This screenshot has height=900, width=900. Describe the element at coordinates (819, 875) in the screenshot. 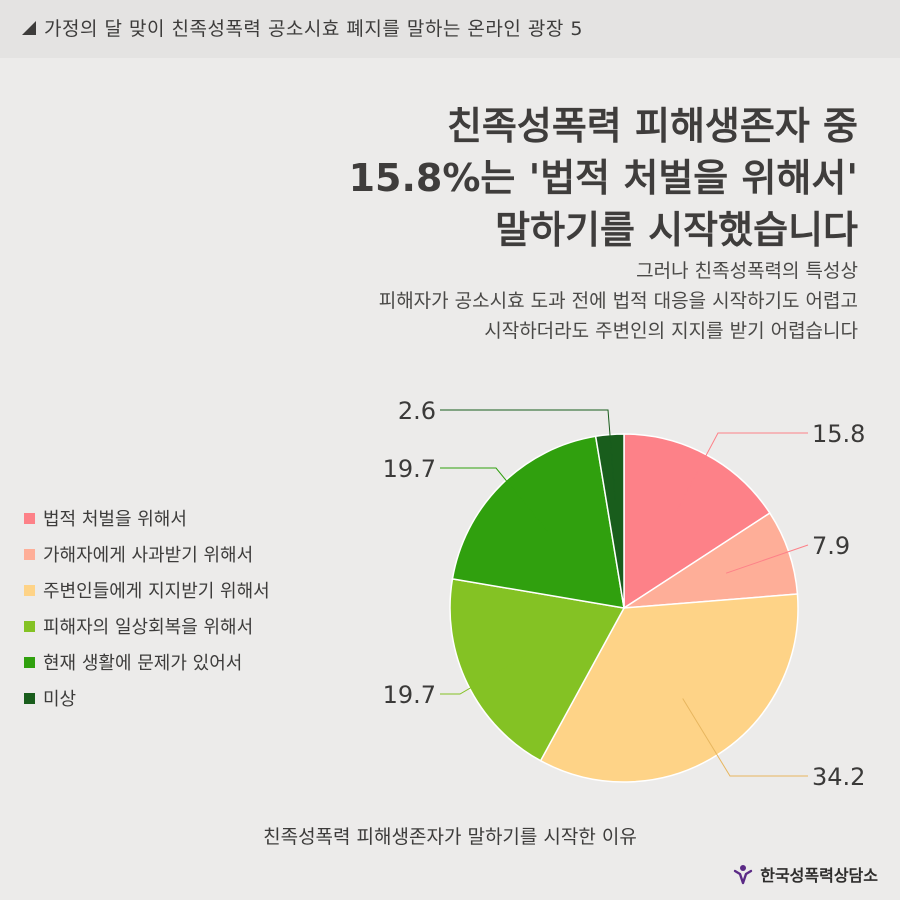

I see `organization-name: 한국성폭력상담소` at that location.